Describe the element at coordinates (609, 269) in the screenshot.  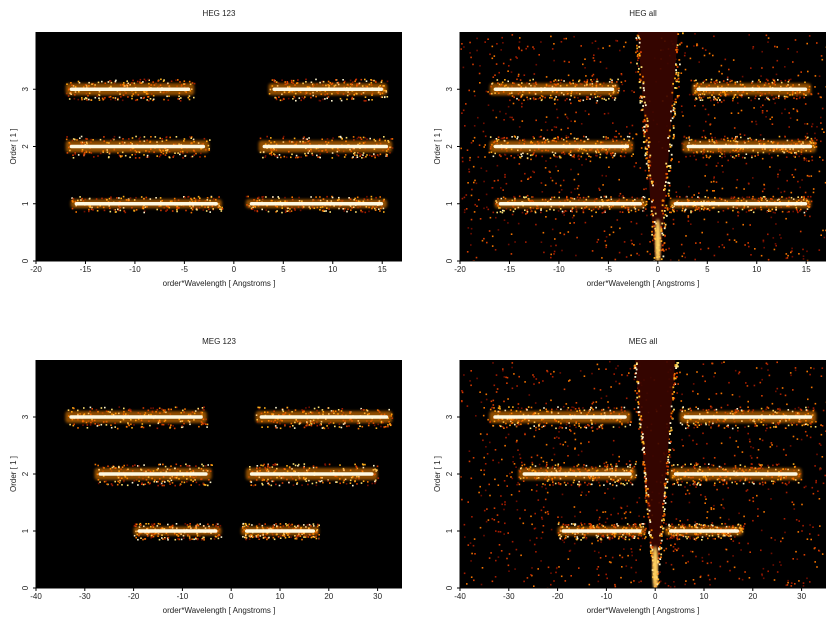
I see `x-tick-label: -5` at that location.